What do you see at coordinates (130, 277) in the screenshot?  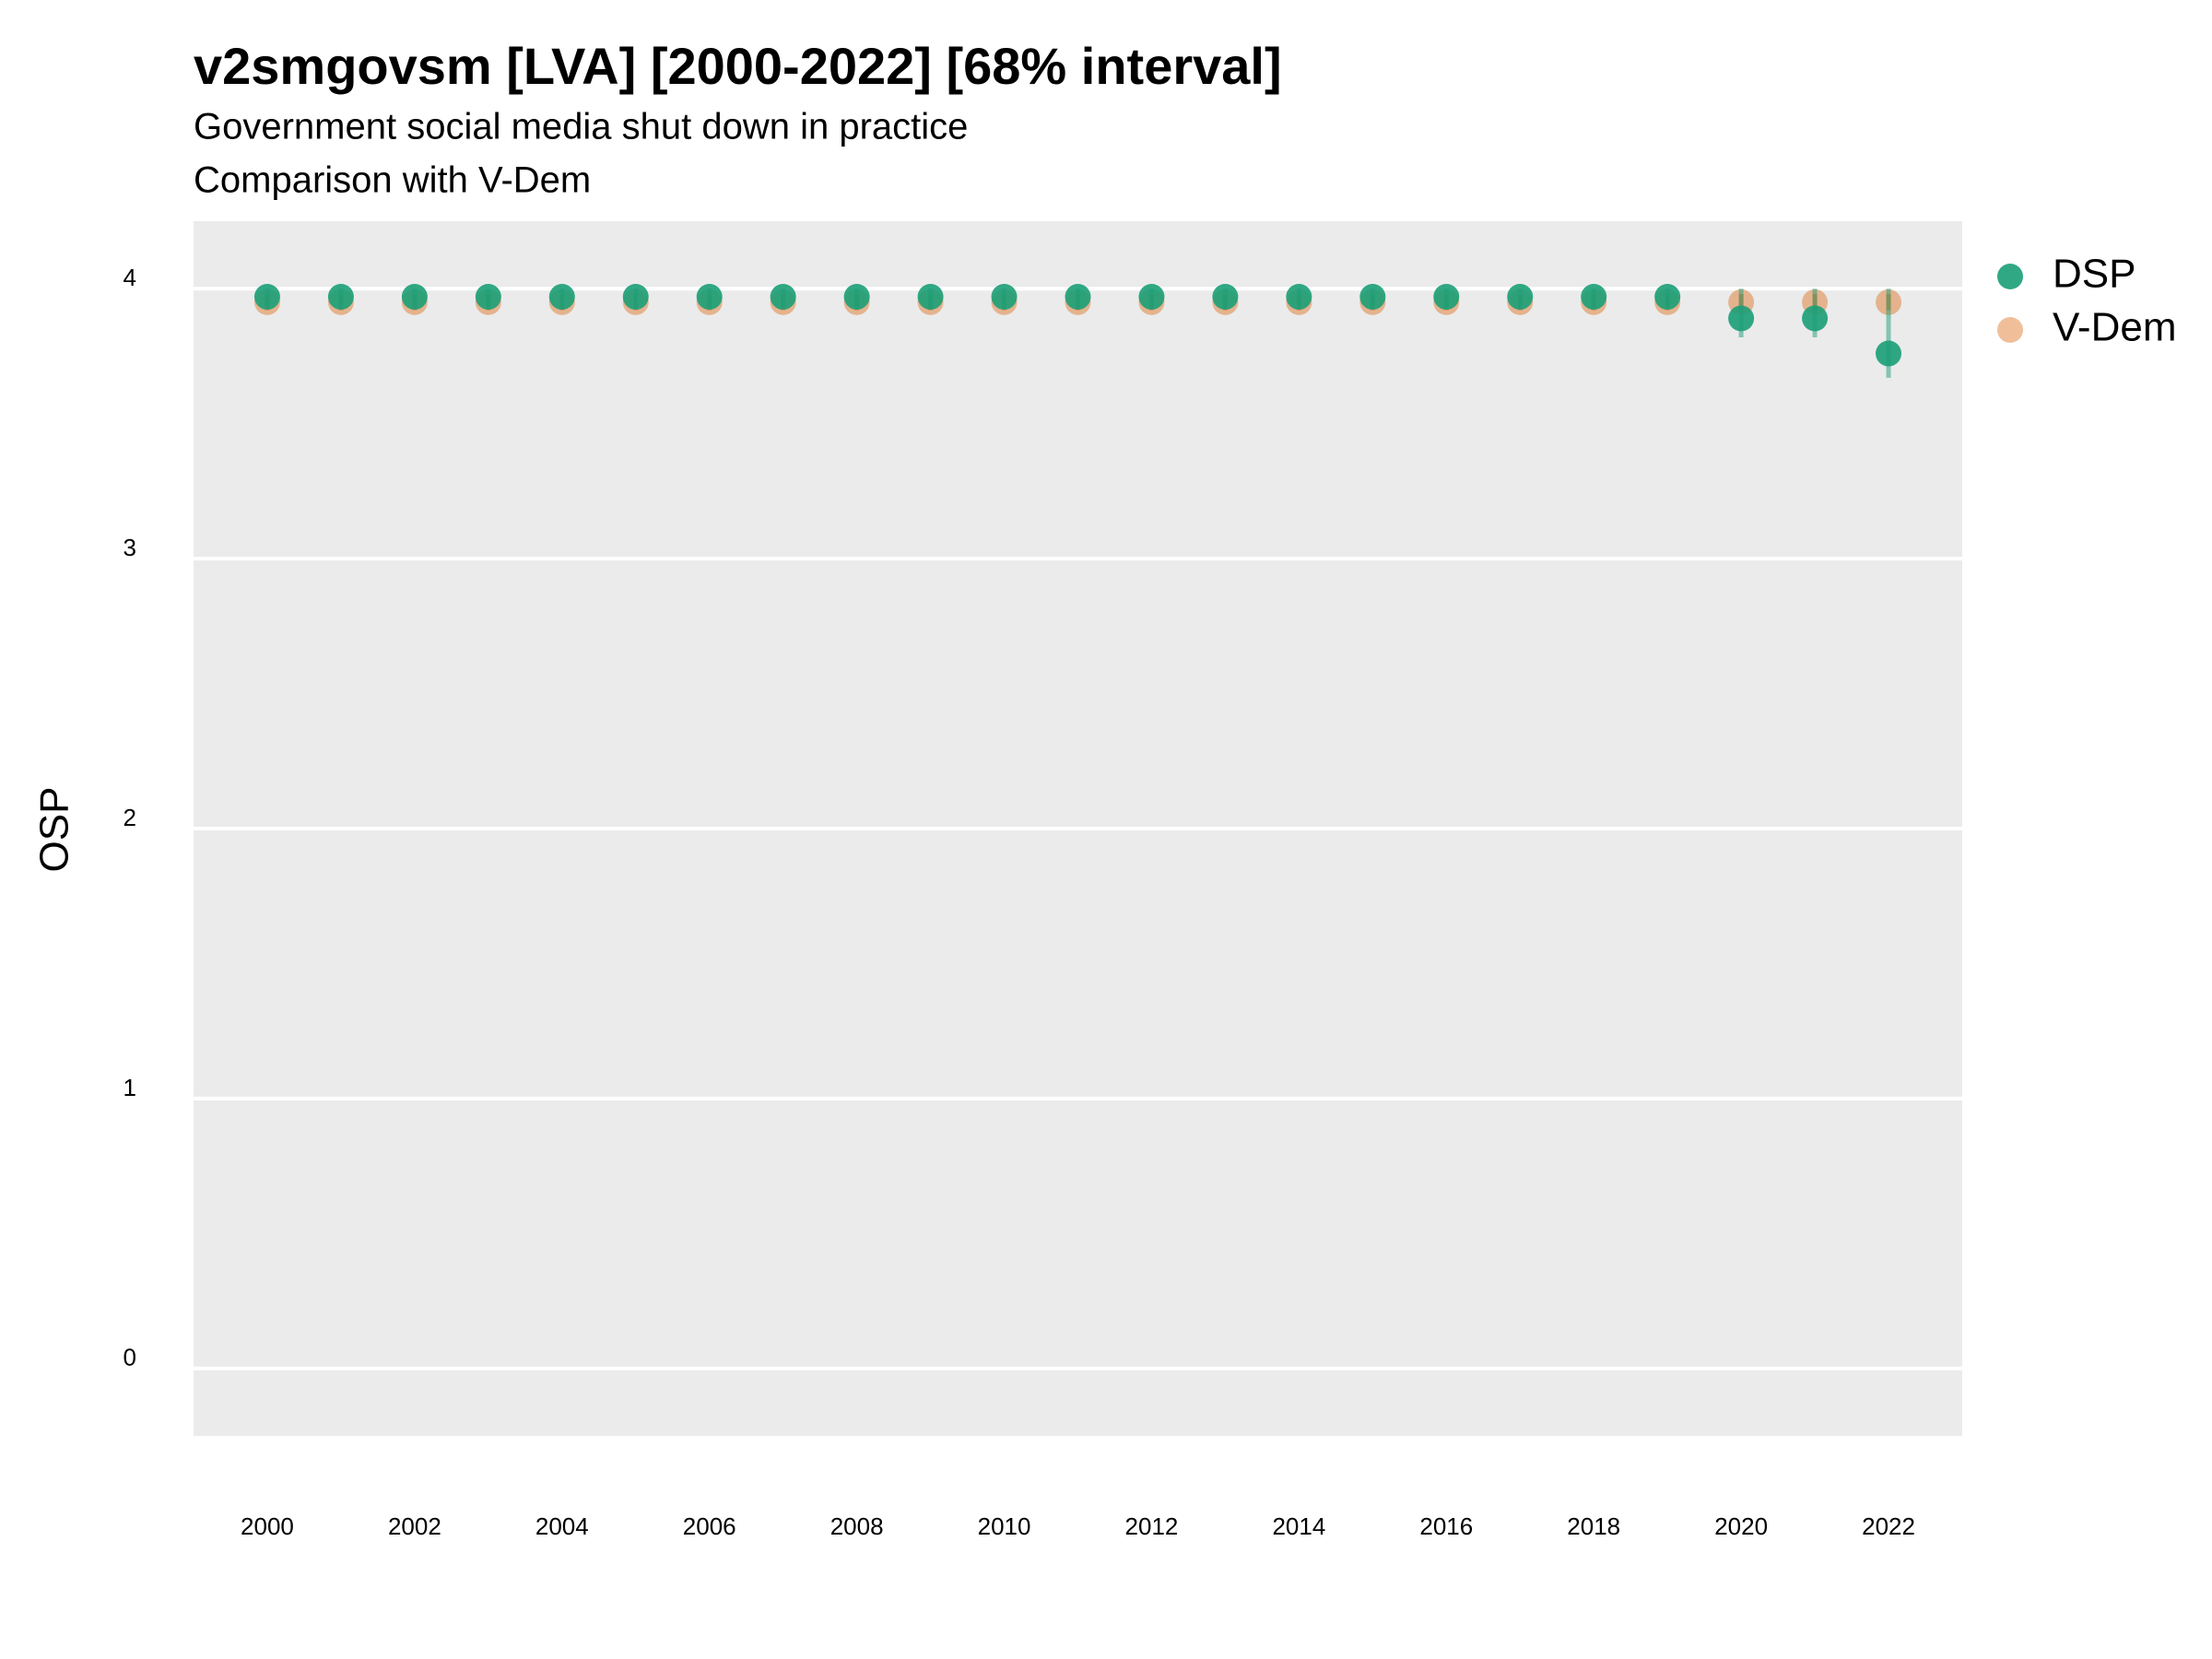 I see `y-tick-label: 4` at bounding box center [130, 277].